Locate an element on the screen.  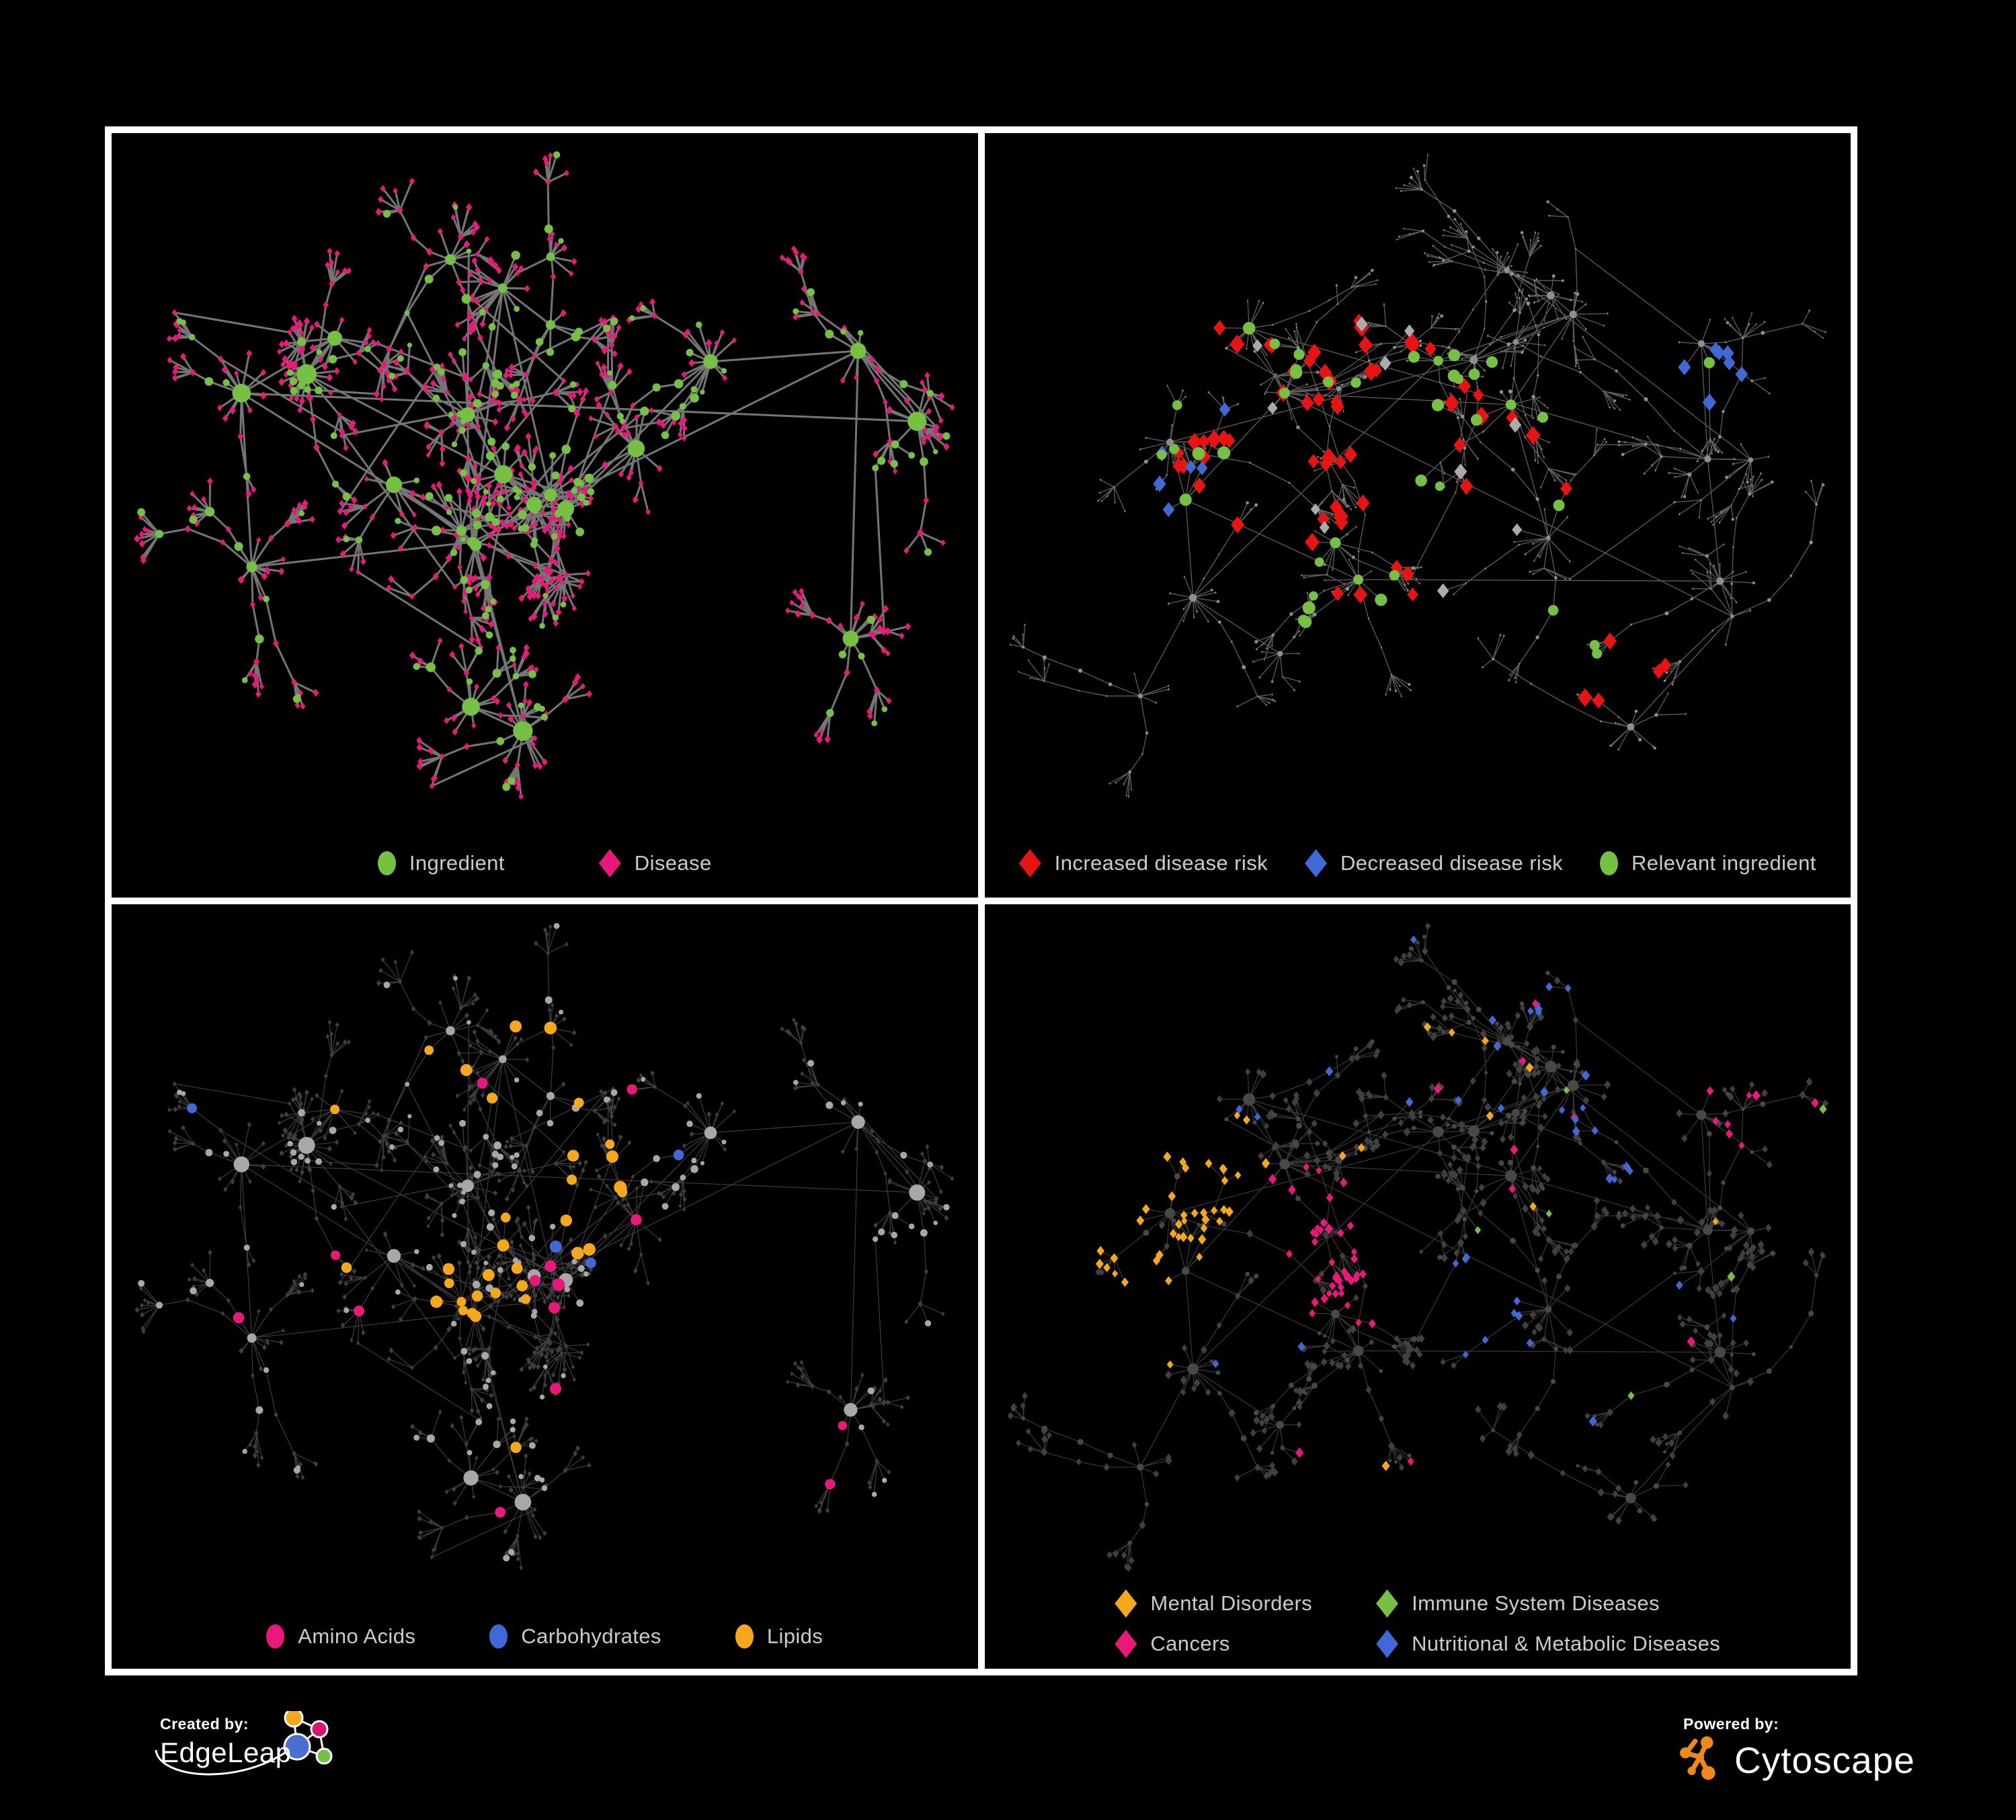
legend-label: Increased disease risk is located at coordinates (1161, 863).